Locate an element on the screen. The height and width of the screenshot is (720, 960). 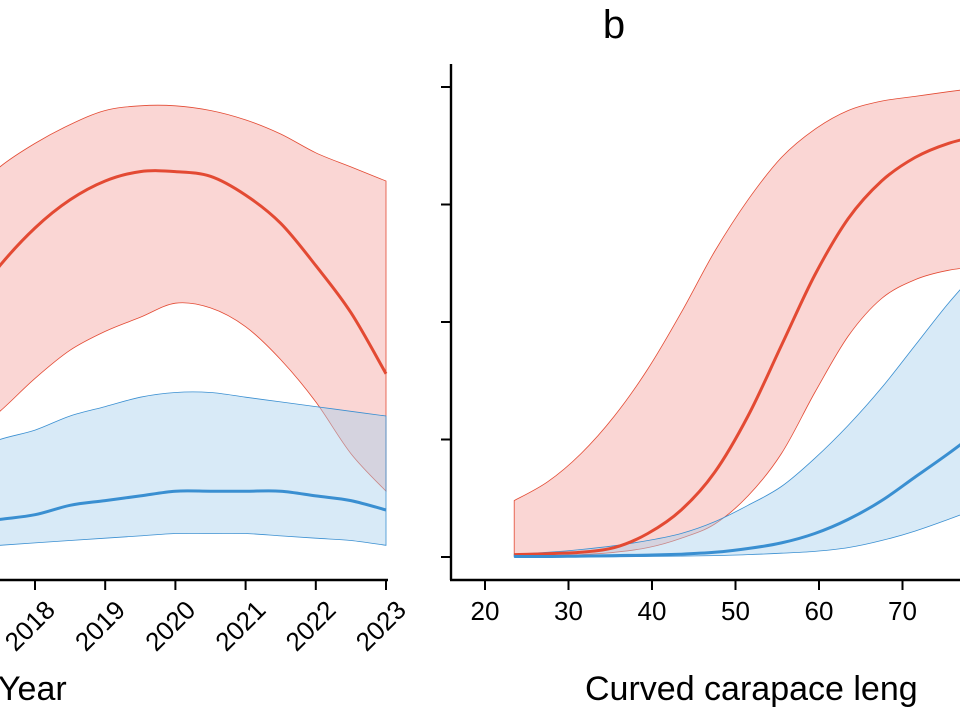
panel-b-y-ticks is located at coordinates (446, 322).